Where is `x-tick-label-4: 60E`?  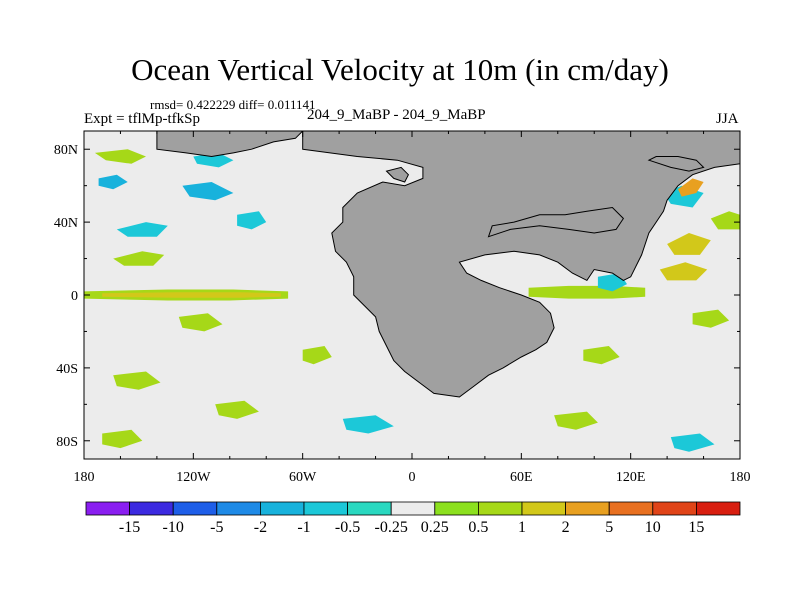 x-tick-label-4: 60E is located at coordinates (521, 477).